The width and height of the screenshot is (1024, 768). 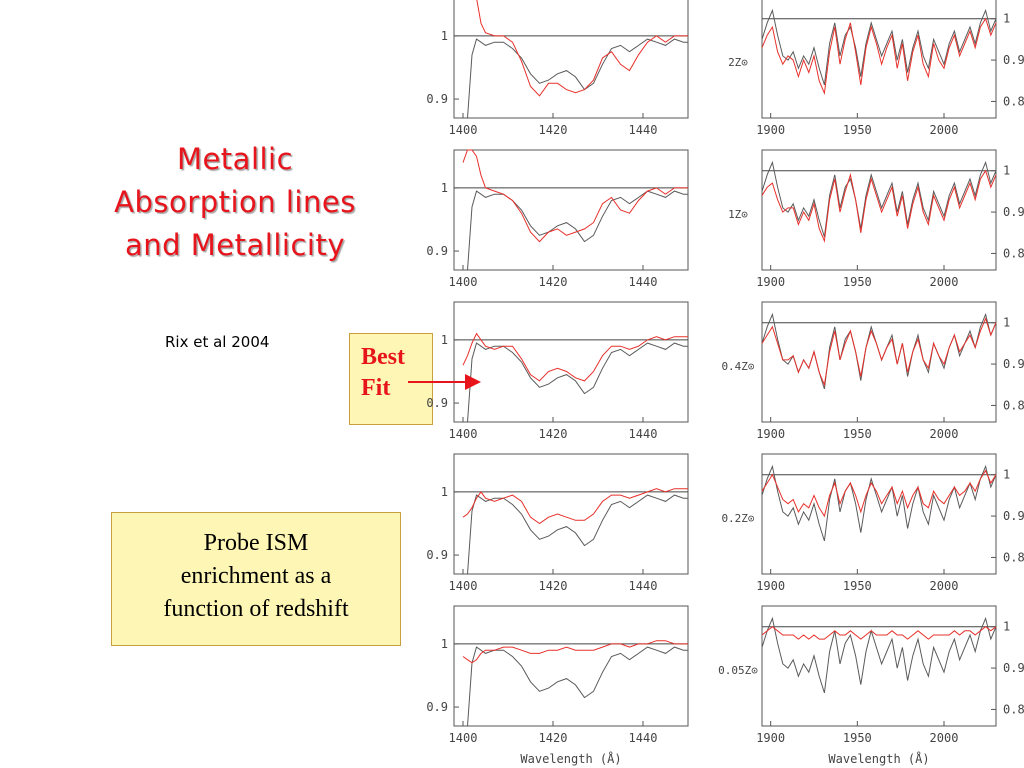 I want to click on spectrum-panel-0-2: 1400 1420 1440 1 0.9, so click(x=557, y=371).